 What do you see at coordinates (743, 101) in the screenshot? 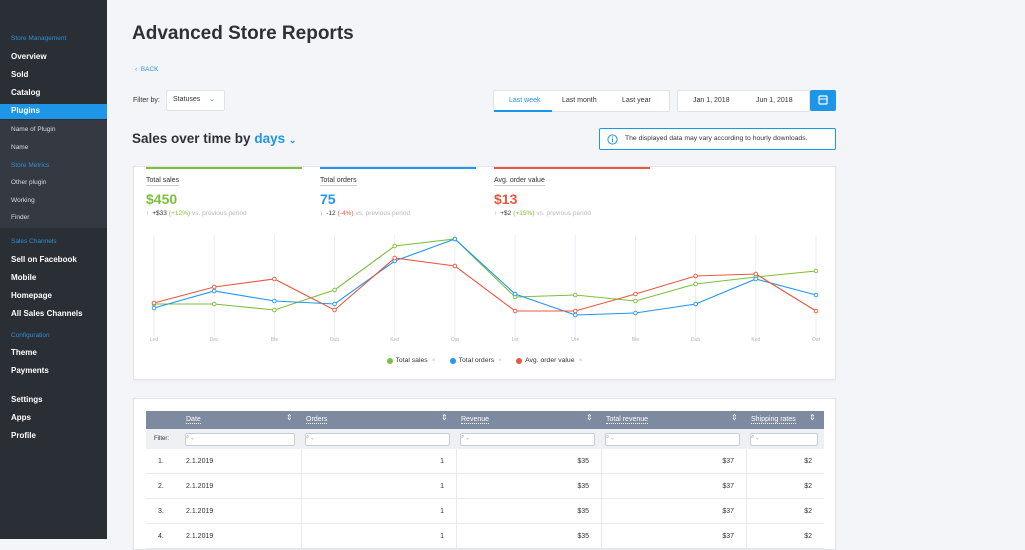
I see `date-range: Jan 1, 2018 Jun 1, 2018` at bounding box center [743, 101].